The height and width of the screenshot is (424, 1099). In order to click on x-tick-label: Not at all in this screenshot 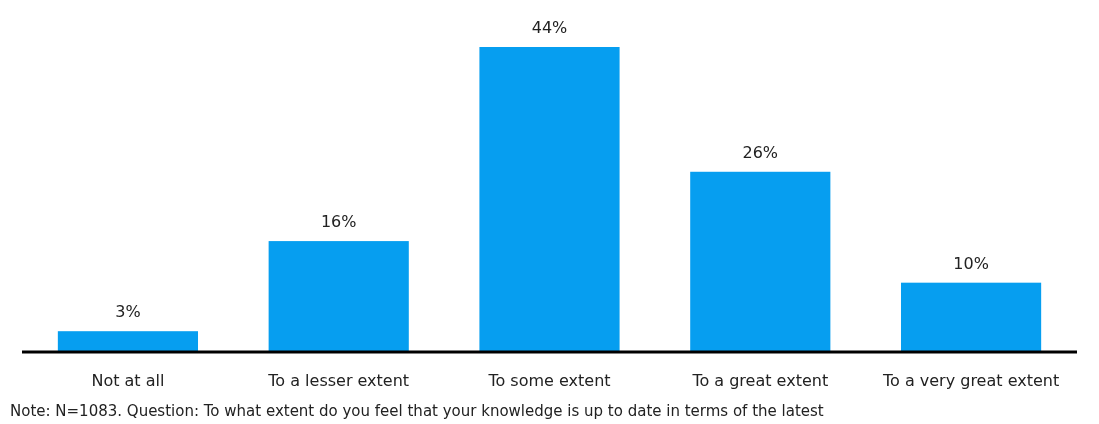, I will do `click(128, 380)`.